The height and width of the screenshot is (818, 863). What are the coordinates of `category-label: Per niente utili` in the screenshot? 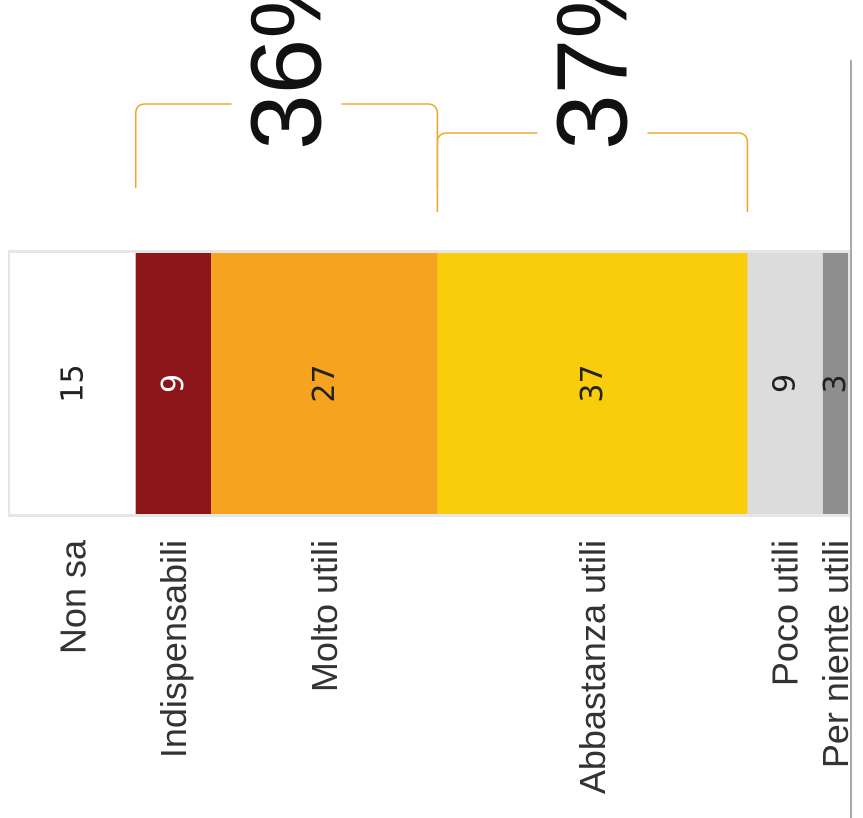 It's located at (835, 654).